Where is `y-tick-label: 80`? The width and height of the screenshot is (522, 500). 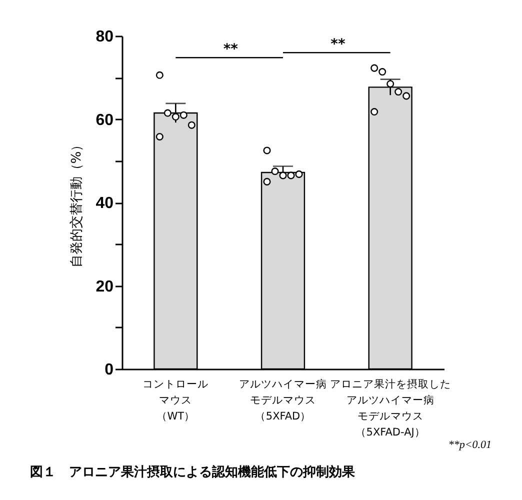
y-tick-label: 80 is located at coordinates (105, 37).